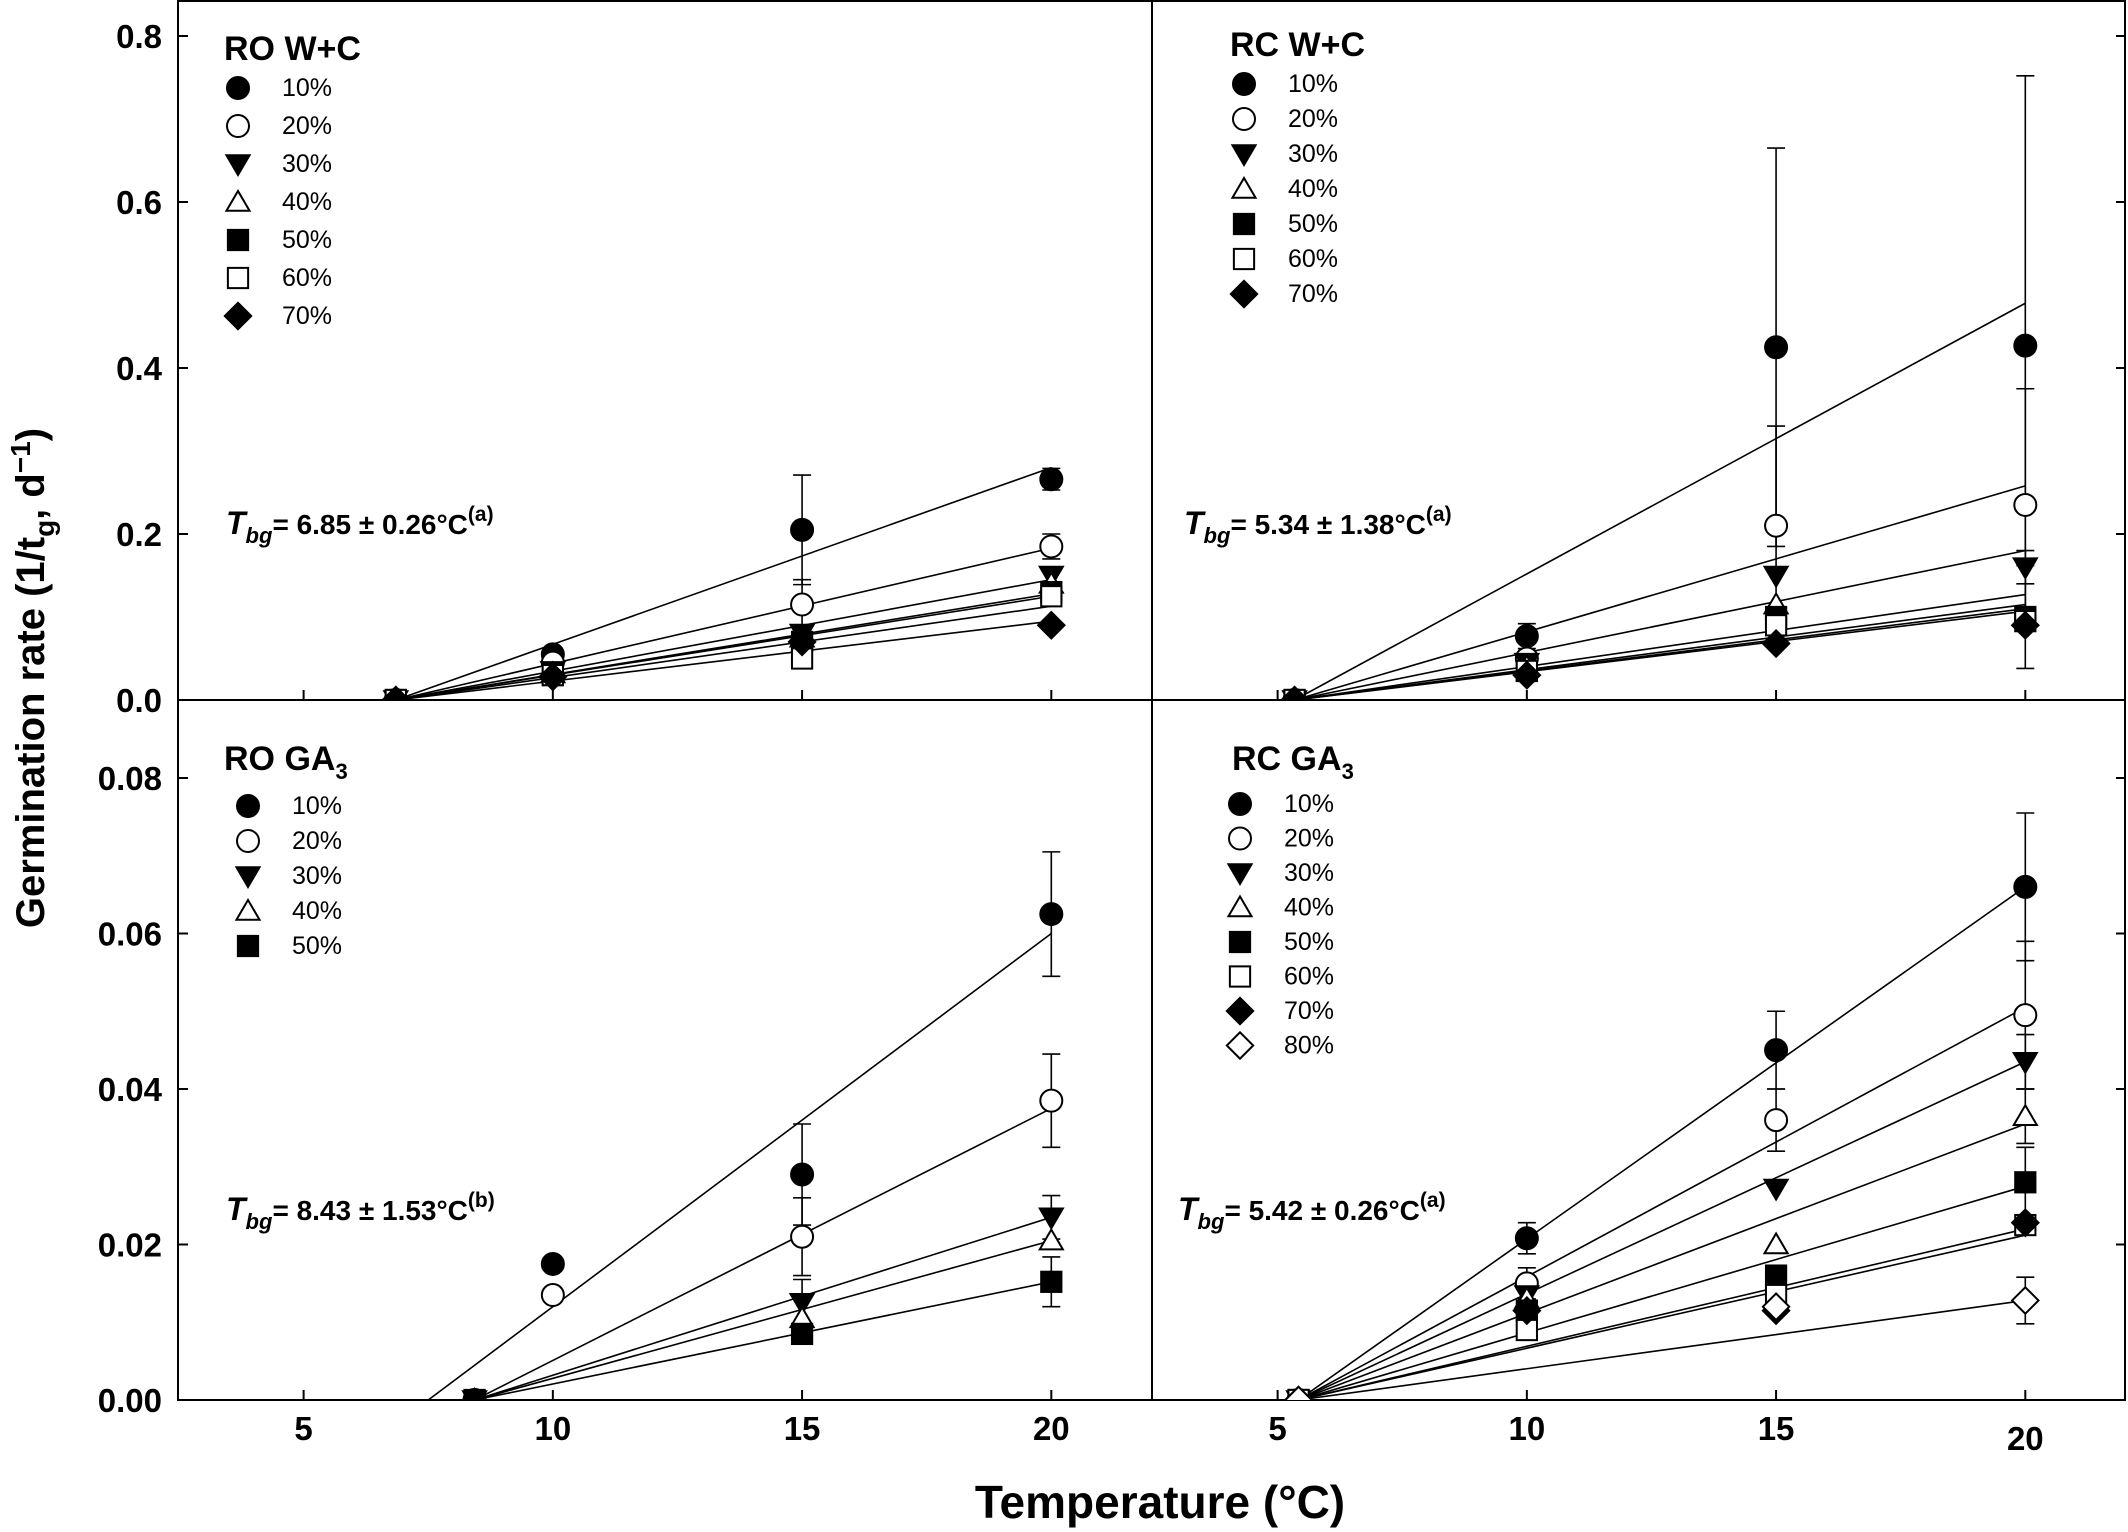  I want to click on y-axis-title: Germination rate (1/tg, d−1), so click(32, 678).